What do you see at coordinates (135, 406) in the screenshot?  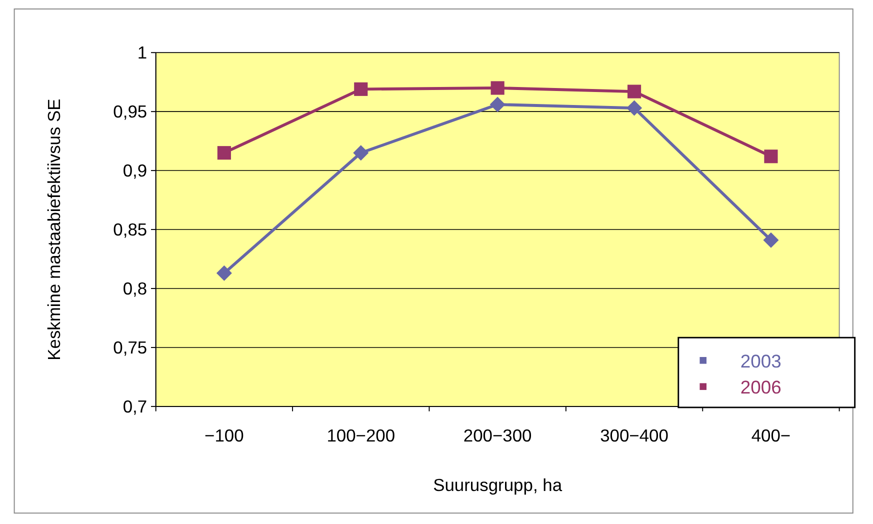 I see `y-tick-label: 0,7` at bounding box center [135, 406].